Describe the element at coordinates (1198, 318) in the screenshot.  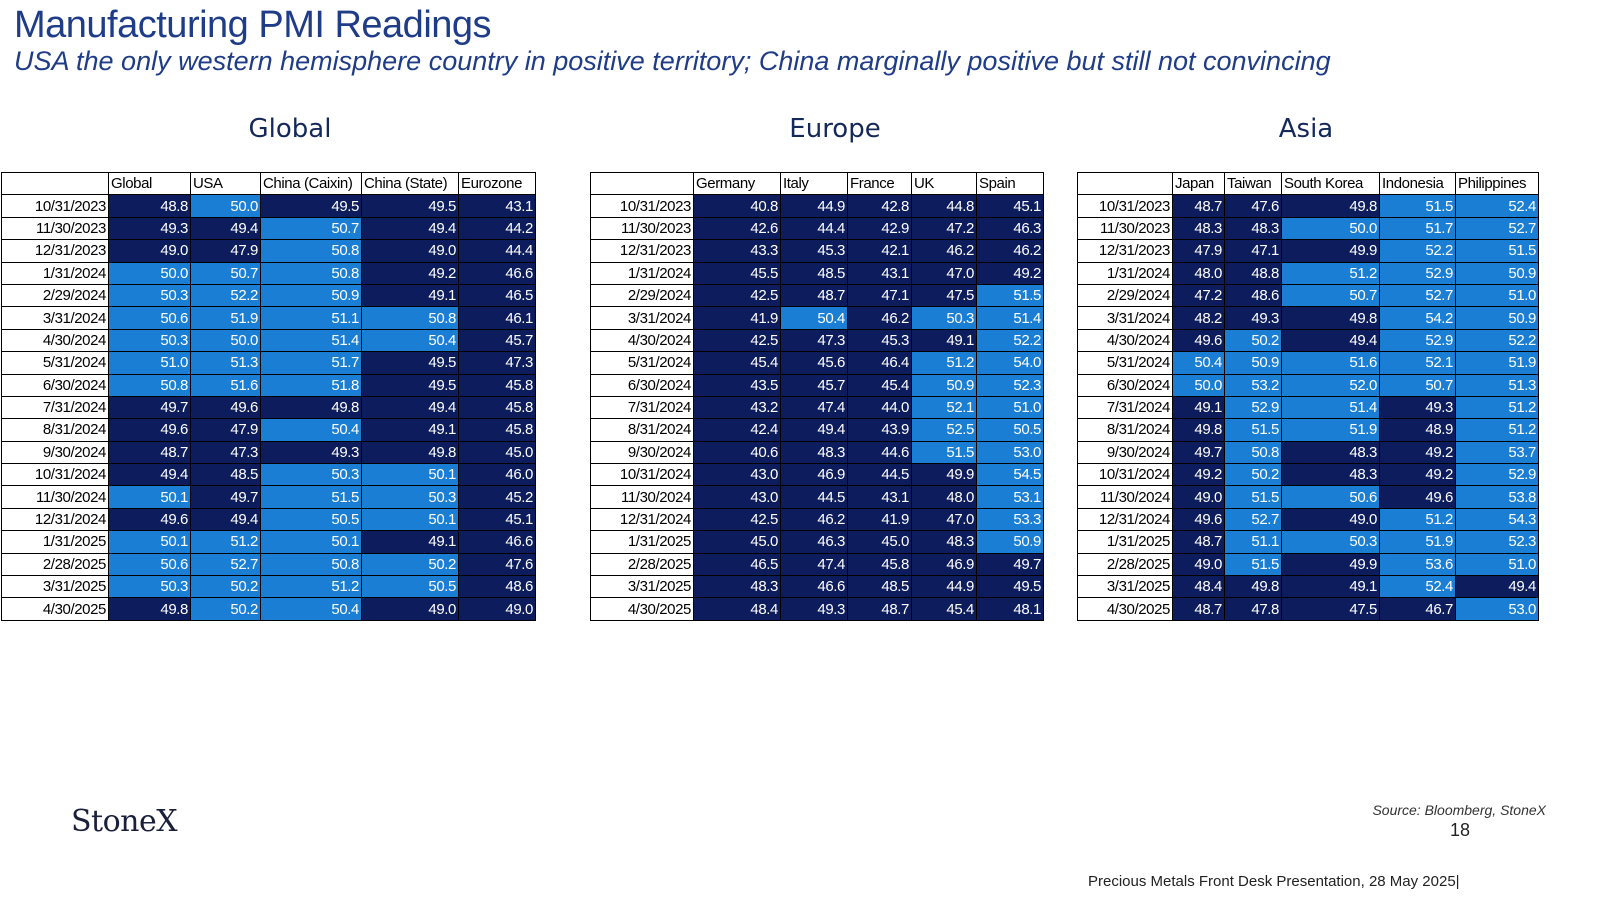
I see `pmi-value-cell: 48.2` at that location.